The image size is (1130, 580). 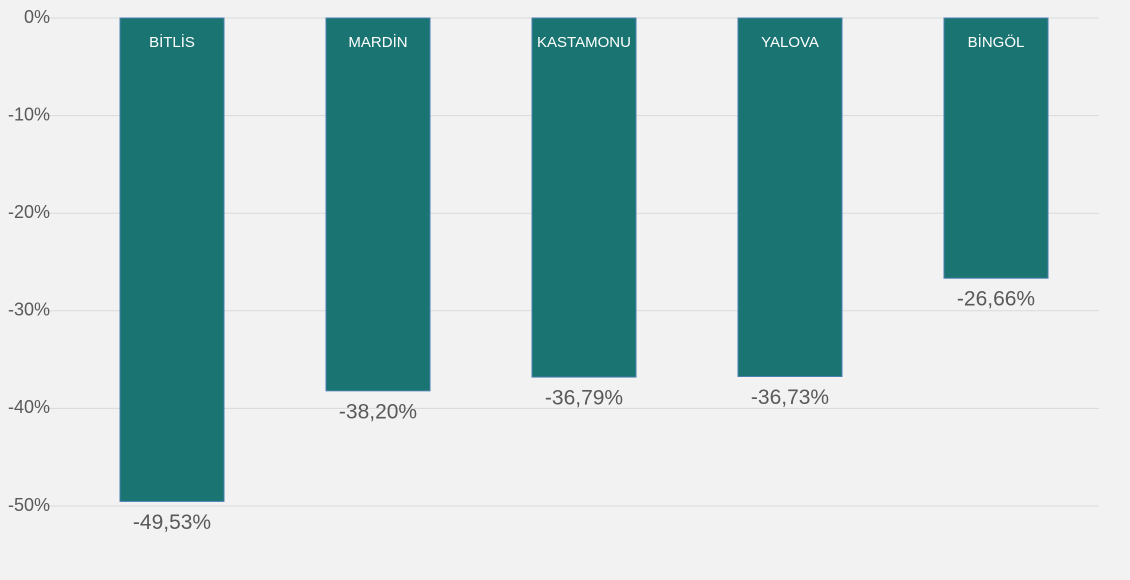 I want to click on category-label: BİNGÖL, so click(x=996, y=42).